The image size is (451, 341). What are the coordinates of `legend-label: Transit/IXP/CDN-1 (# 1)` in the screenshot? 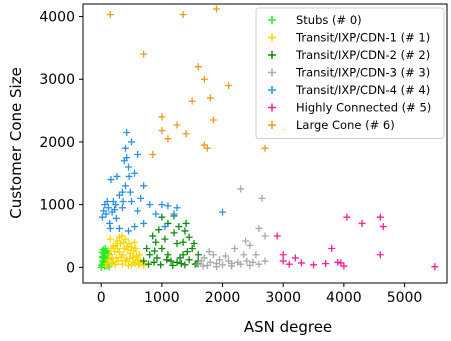 It's located at (362, 38).